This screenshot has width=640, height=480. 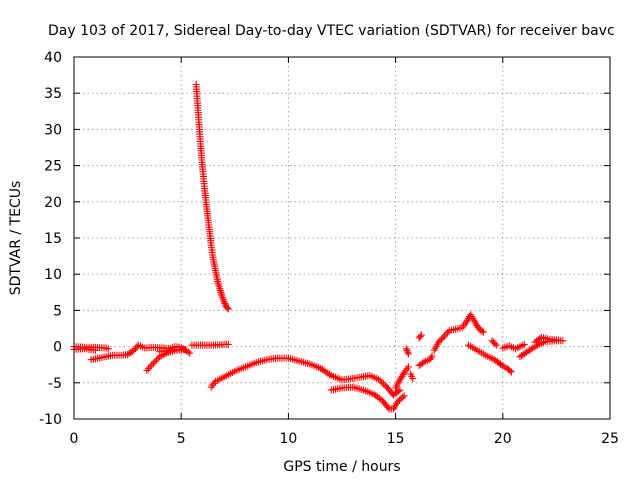 What do you see at coordinates (53, 130) in the screenshot?
I see `y-tick-label: 30` at bounding box center [53, 130].